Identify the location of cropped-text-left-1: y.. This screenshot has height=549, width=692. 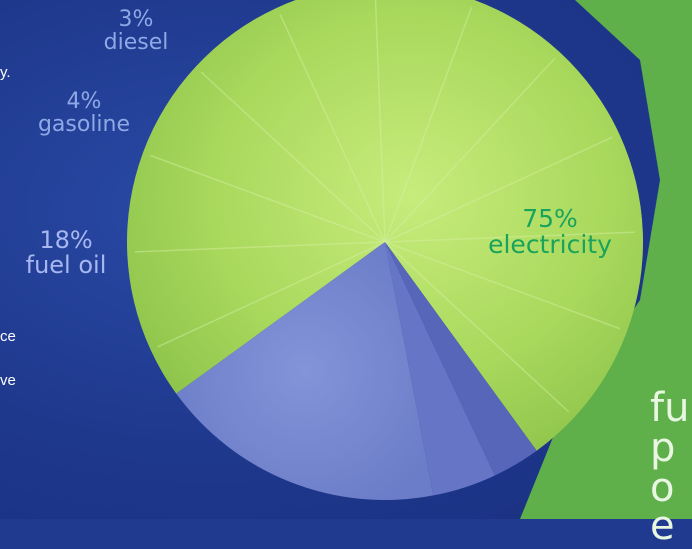
(5, 72).